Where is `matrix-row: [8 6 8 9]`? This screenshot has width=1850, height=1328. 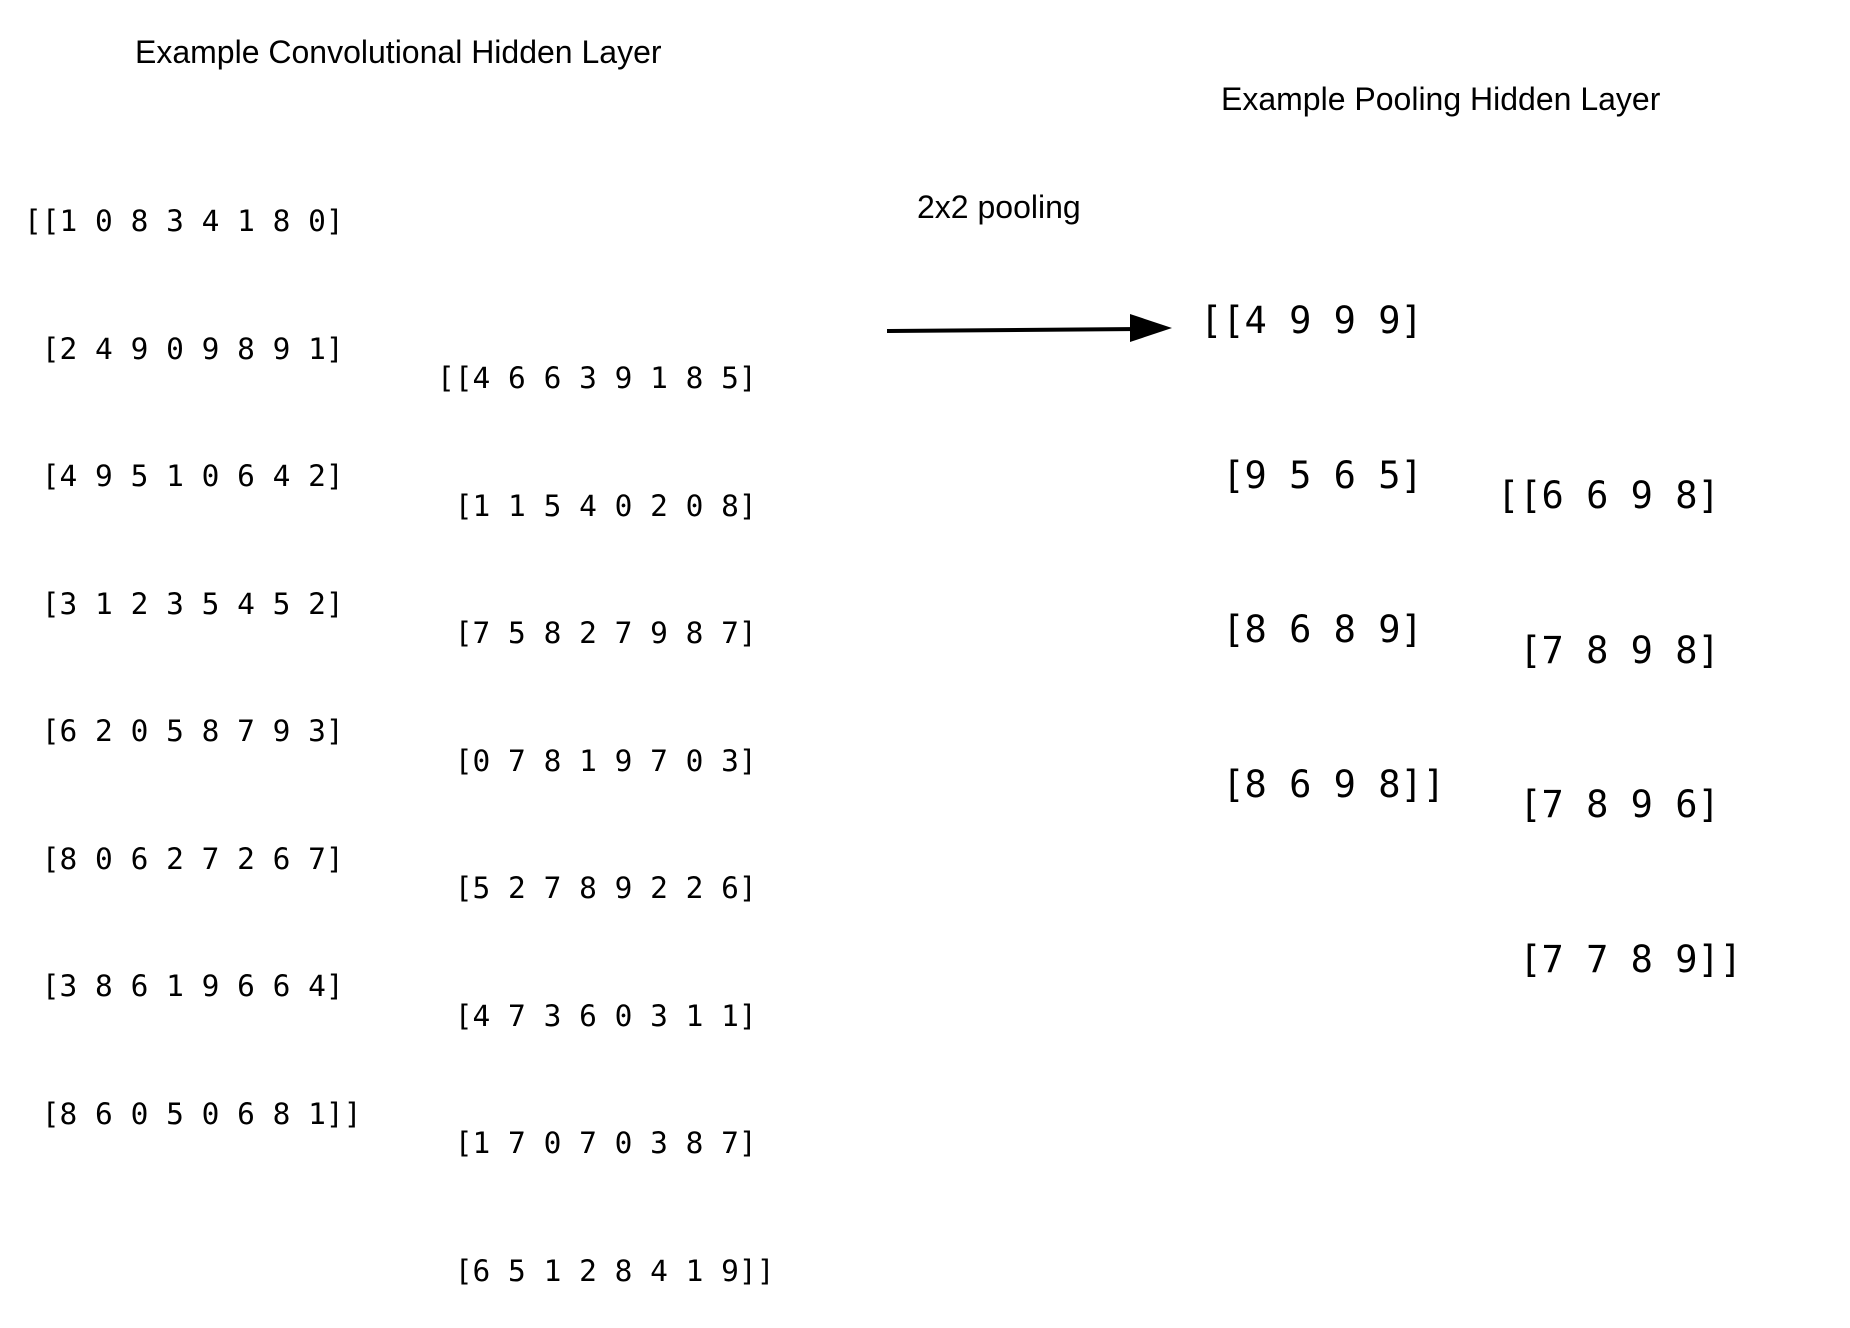 matrix-row: [8 6 8 9] is located at coordinates (1311, 629).